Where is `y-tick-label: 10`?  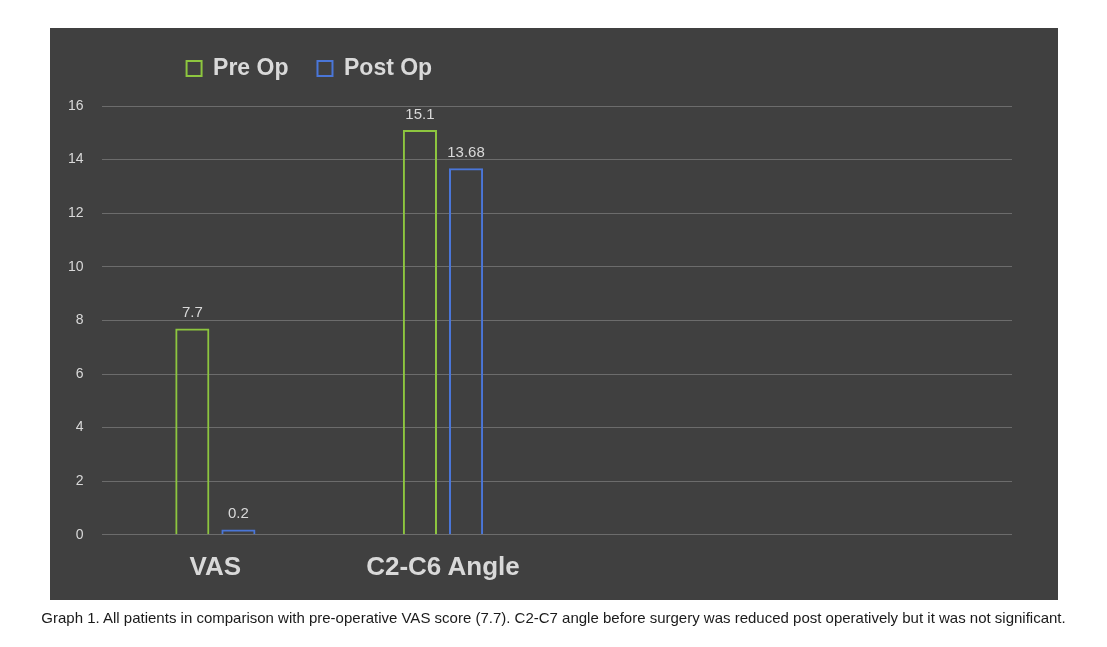
y-tick-label: 10 is located at coordinates (75, 265).